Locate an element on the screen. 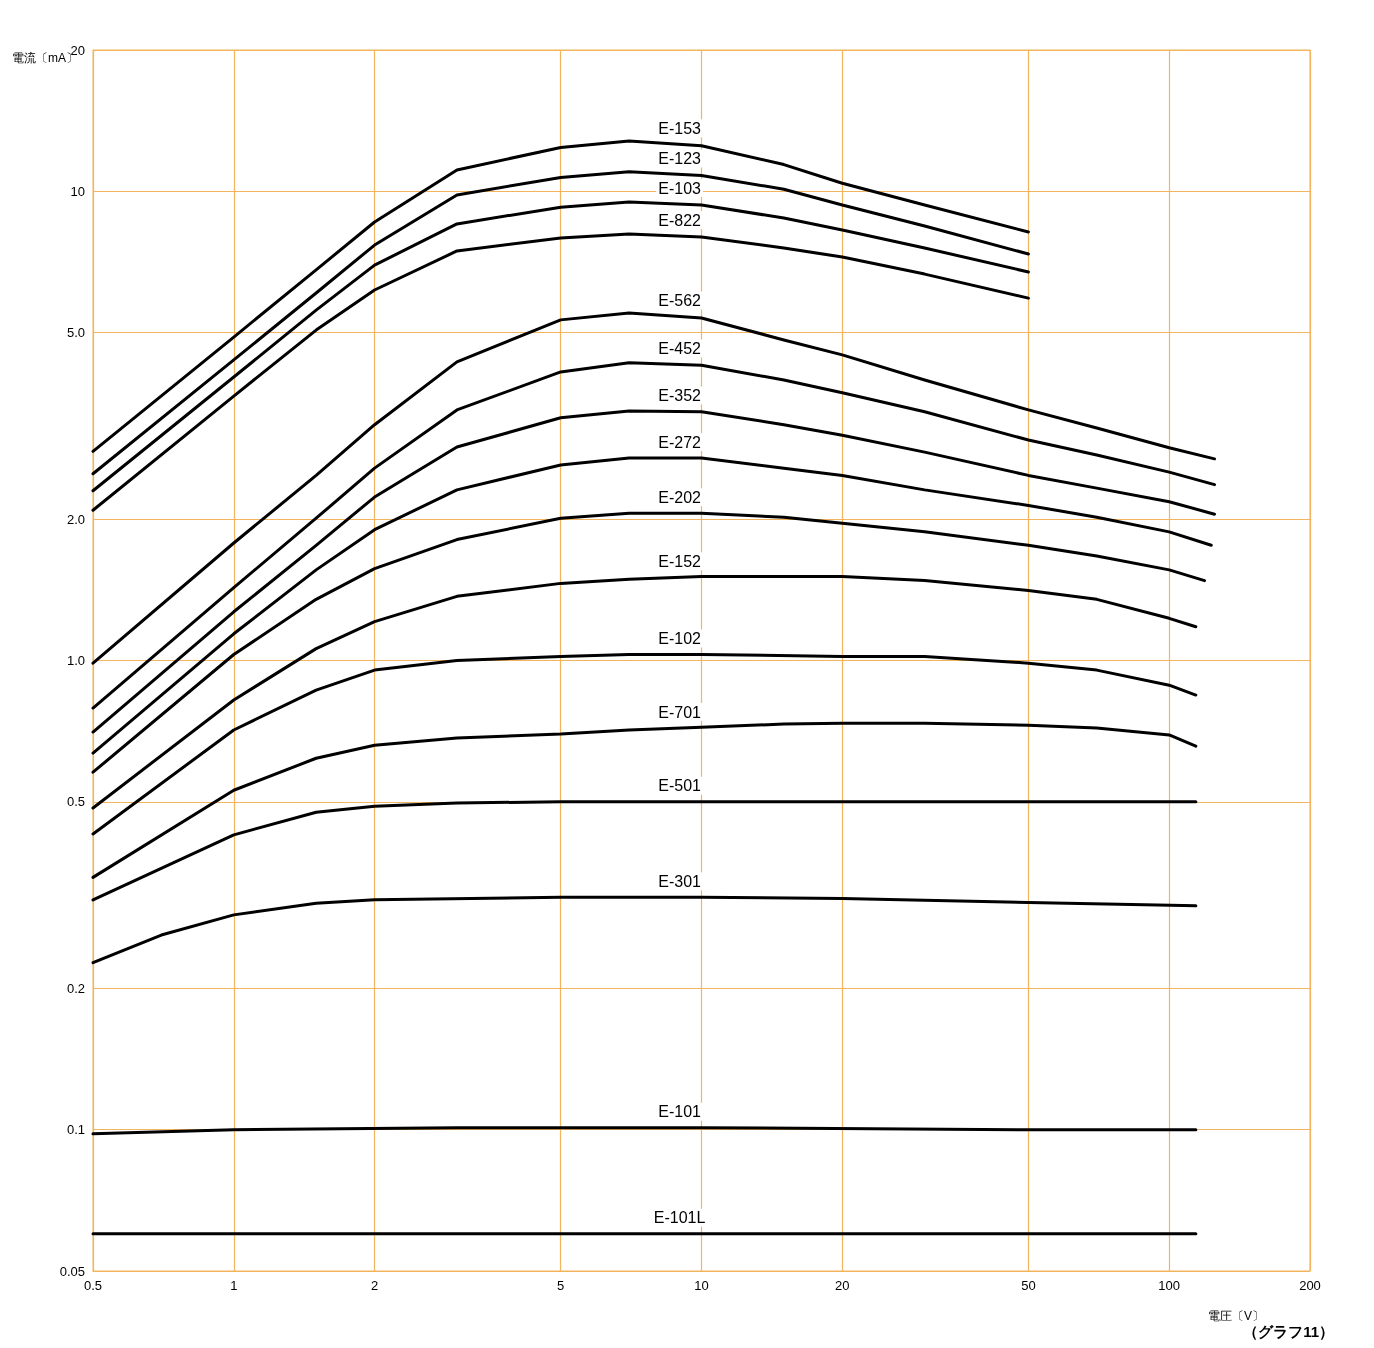  x-tick-label: 100 is located at coordinates (1169, 1285).